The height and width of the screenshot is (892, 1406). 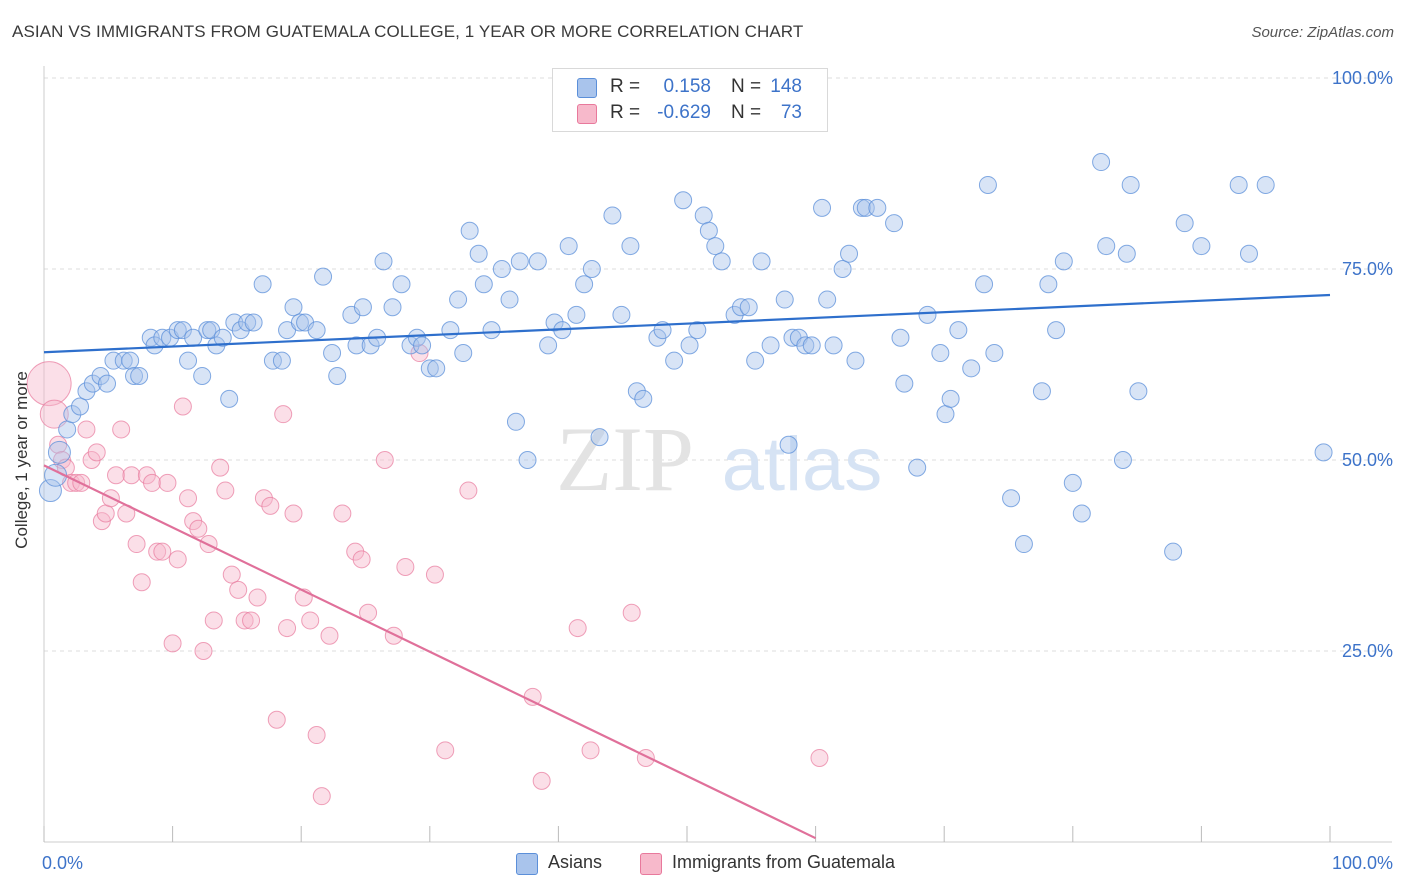 I want to click on bottom-legend-guatemala: Immigrants from Guatemala, so click(x=790, y=864).